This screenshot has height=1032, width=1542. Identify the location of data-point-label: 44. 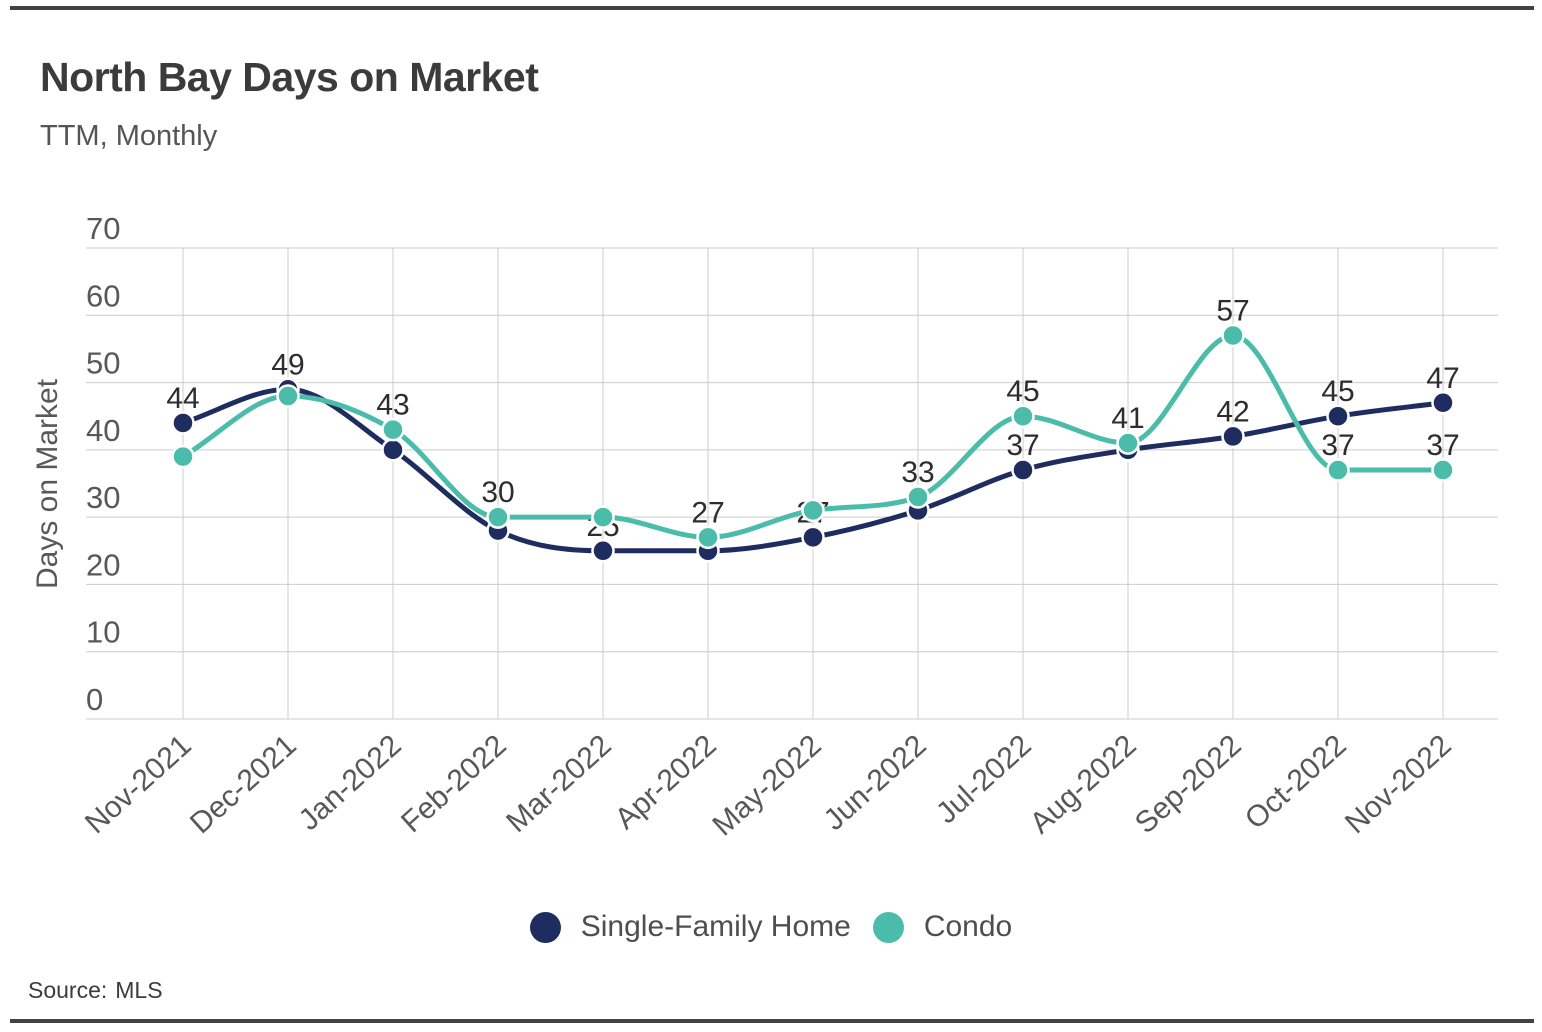
(182, 398).